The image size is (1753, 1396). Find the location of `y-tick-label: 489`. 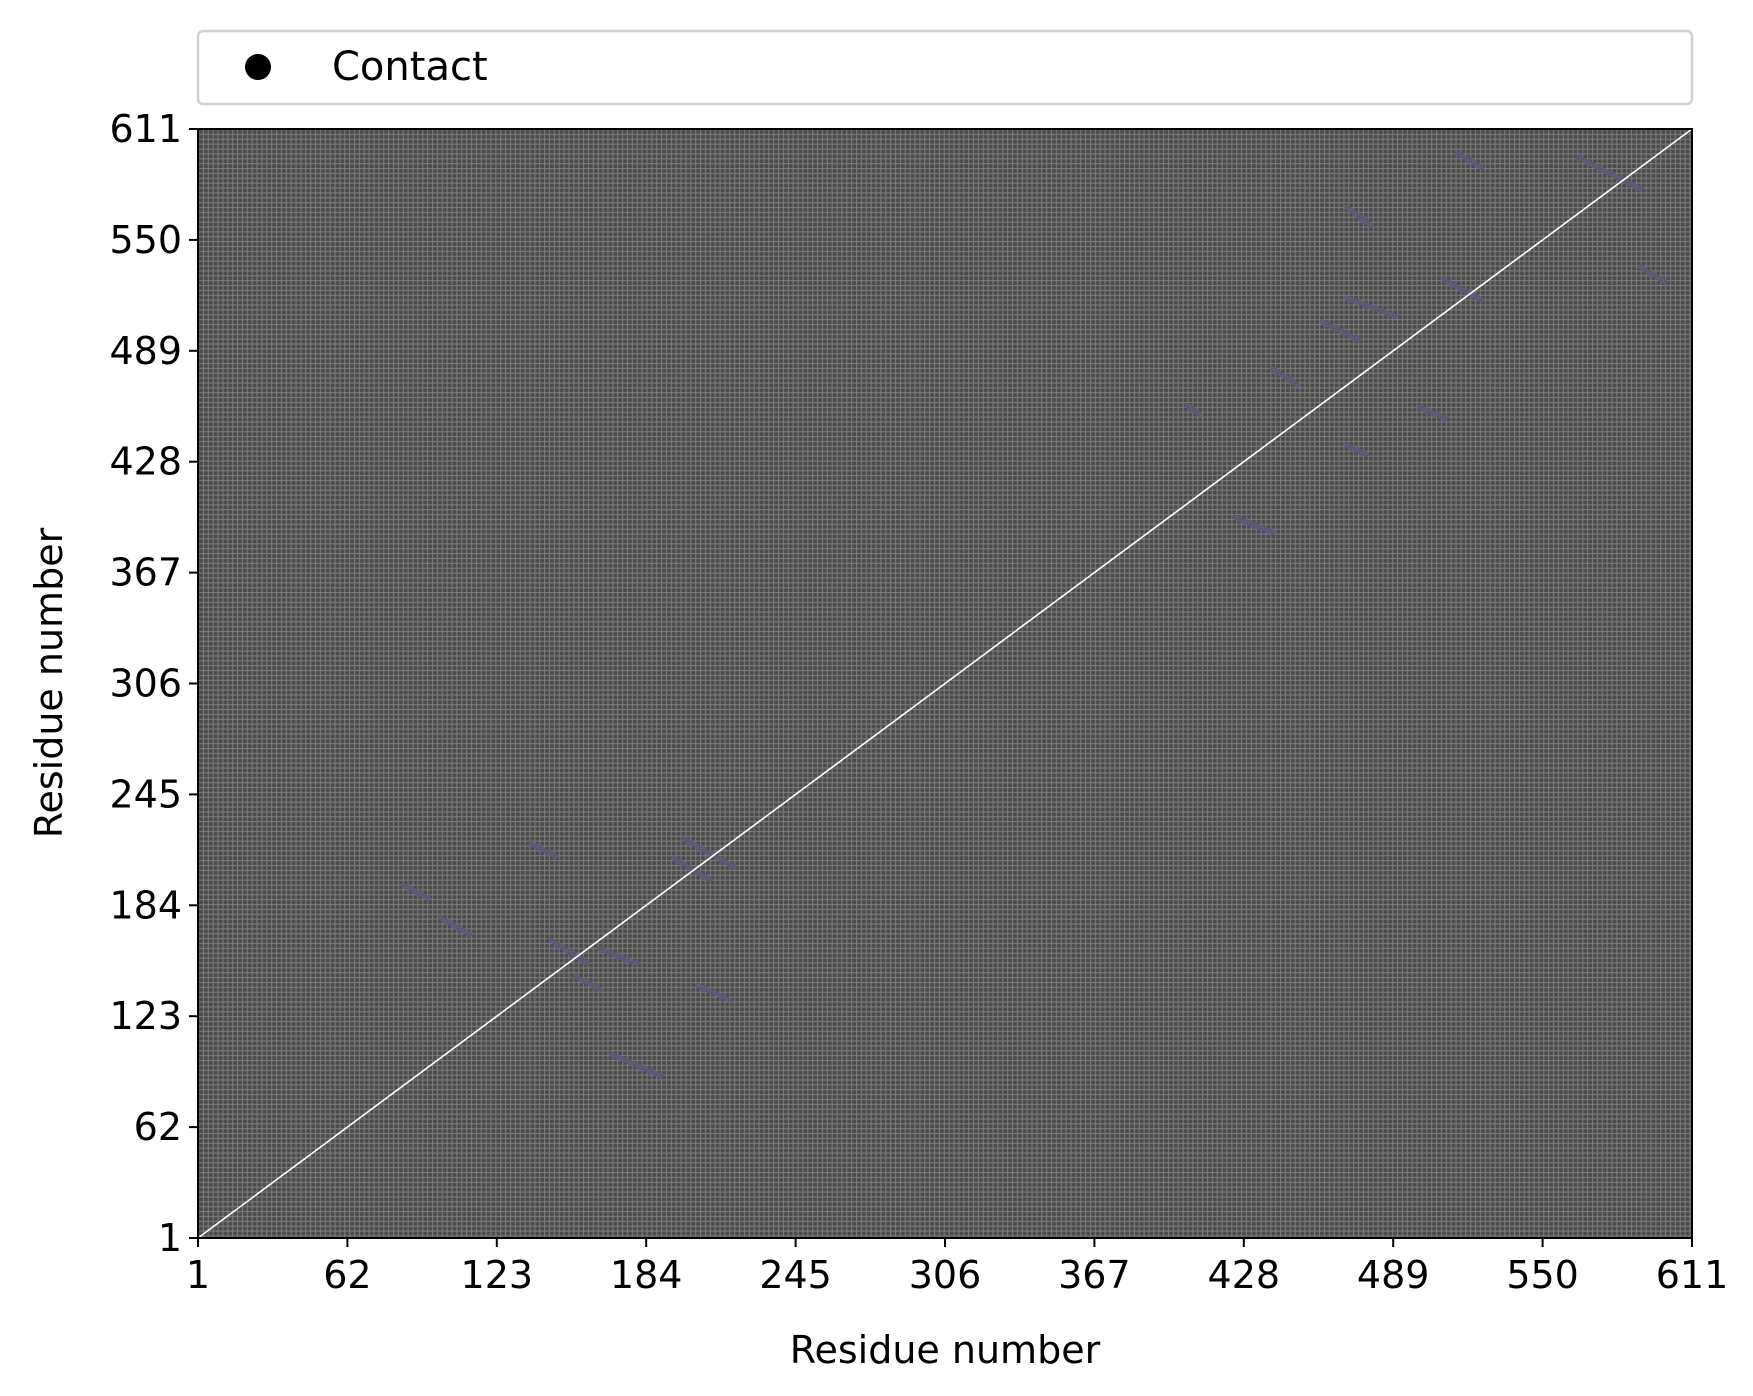

y-tick-label: 489 is located at coordinates (145, 351).